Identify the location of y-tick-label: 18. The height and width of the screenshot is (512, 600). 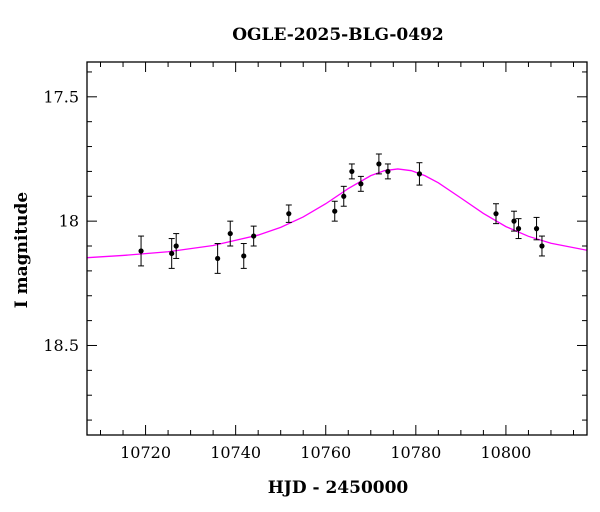
(69, 221).